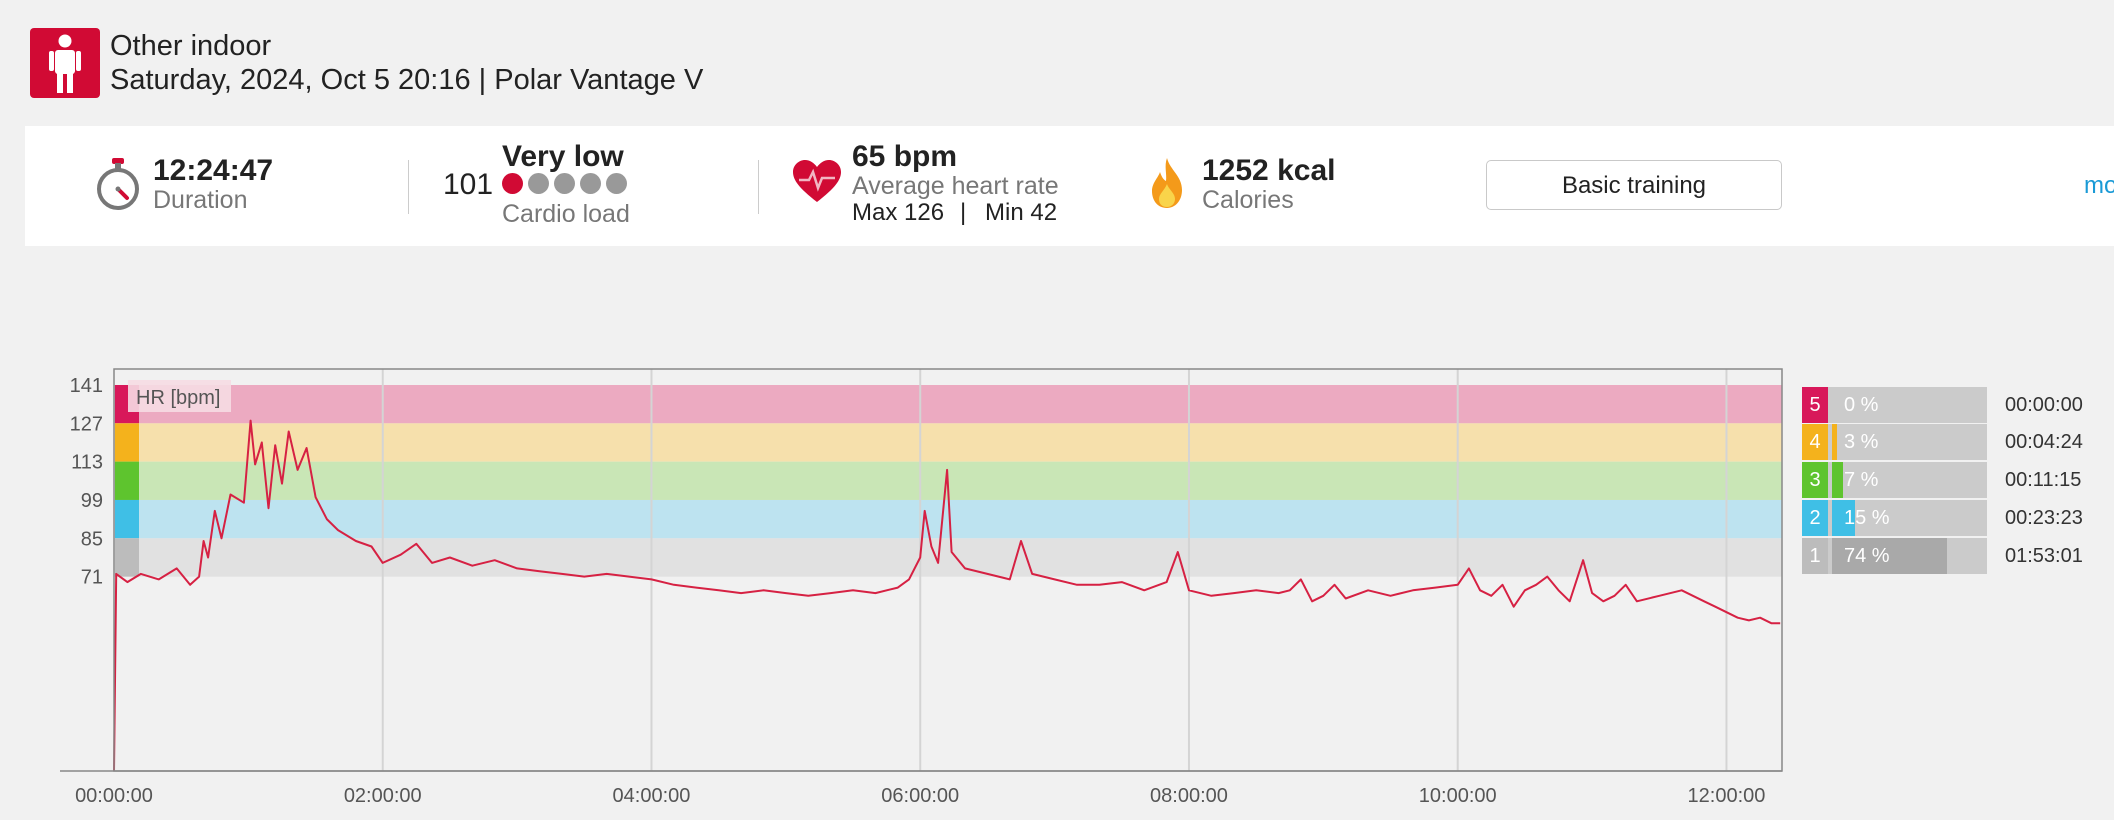  What do you see at coordinates (92, 501) in the screenshot?
I see `y-tick-label: 99` at bounding box center [92, 501].